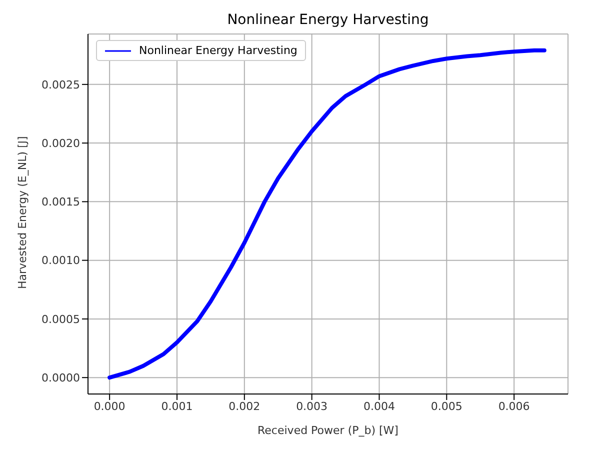 The height and width of the screenshot is (455, 596). What do you see at coordinates (328, 20) in the screenshot?
I see `chart-title: Nonlinear Energy Harvesting` at bounding box center [328, 20].